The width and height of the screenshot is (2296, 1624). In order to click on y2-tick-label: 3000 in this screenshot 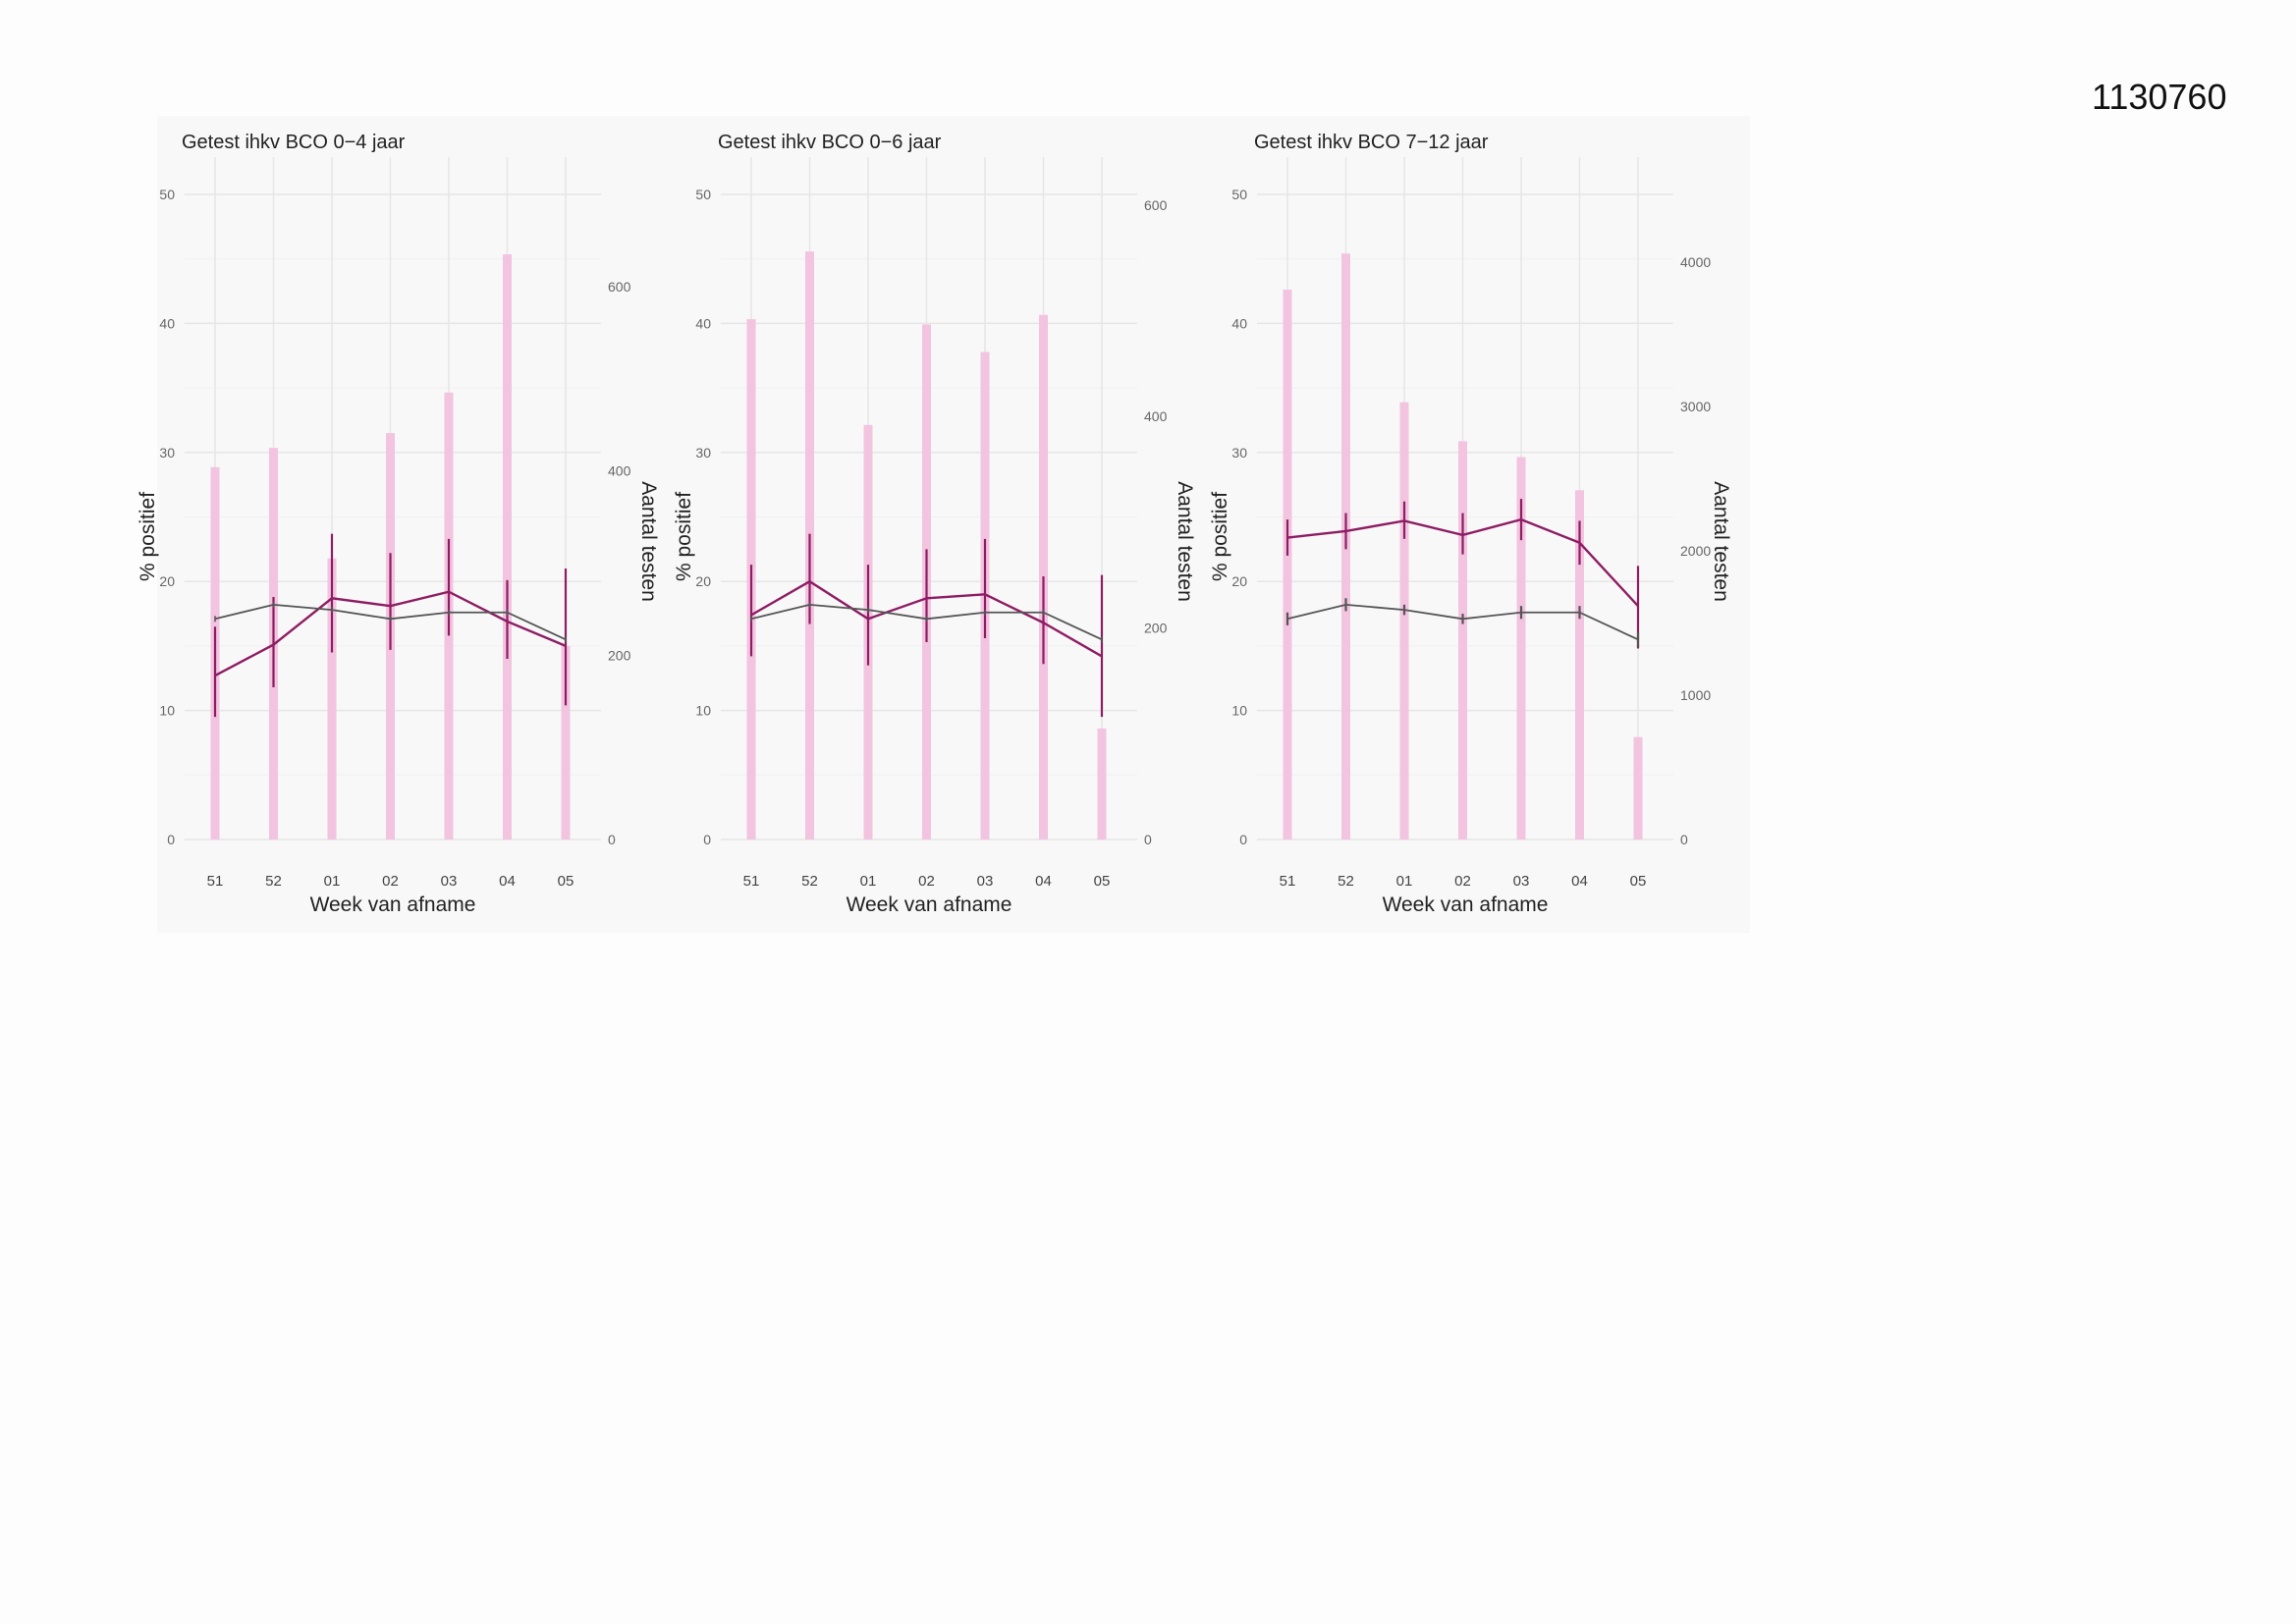, I will do `click(1695, 406)`.